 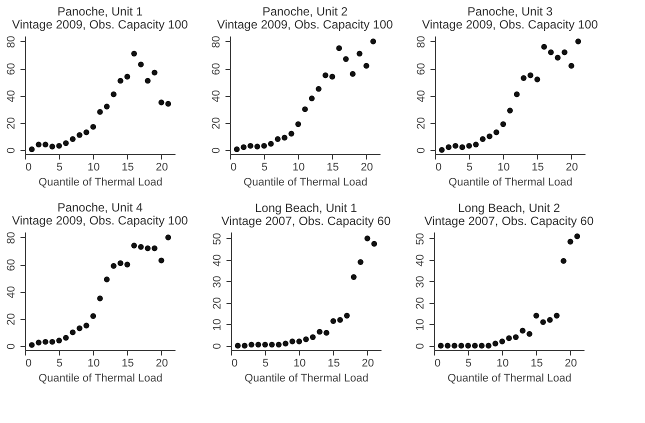 I want to click on chart-title: Panoche, Unit 1, so click(x=100, y=11).